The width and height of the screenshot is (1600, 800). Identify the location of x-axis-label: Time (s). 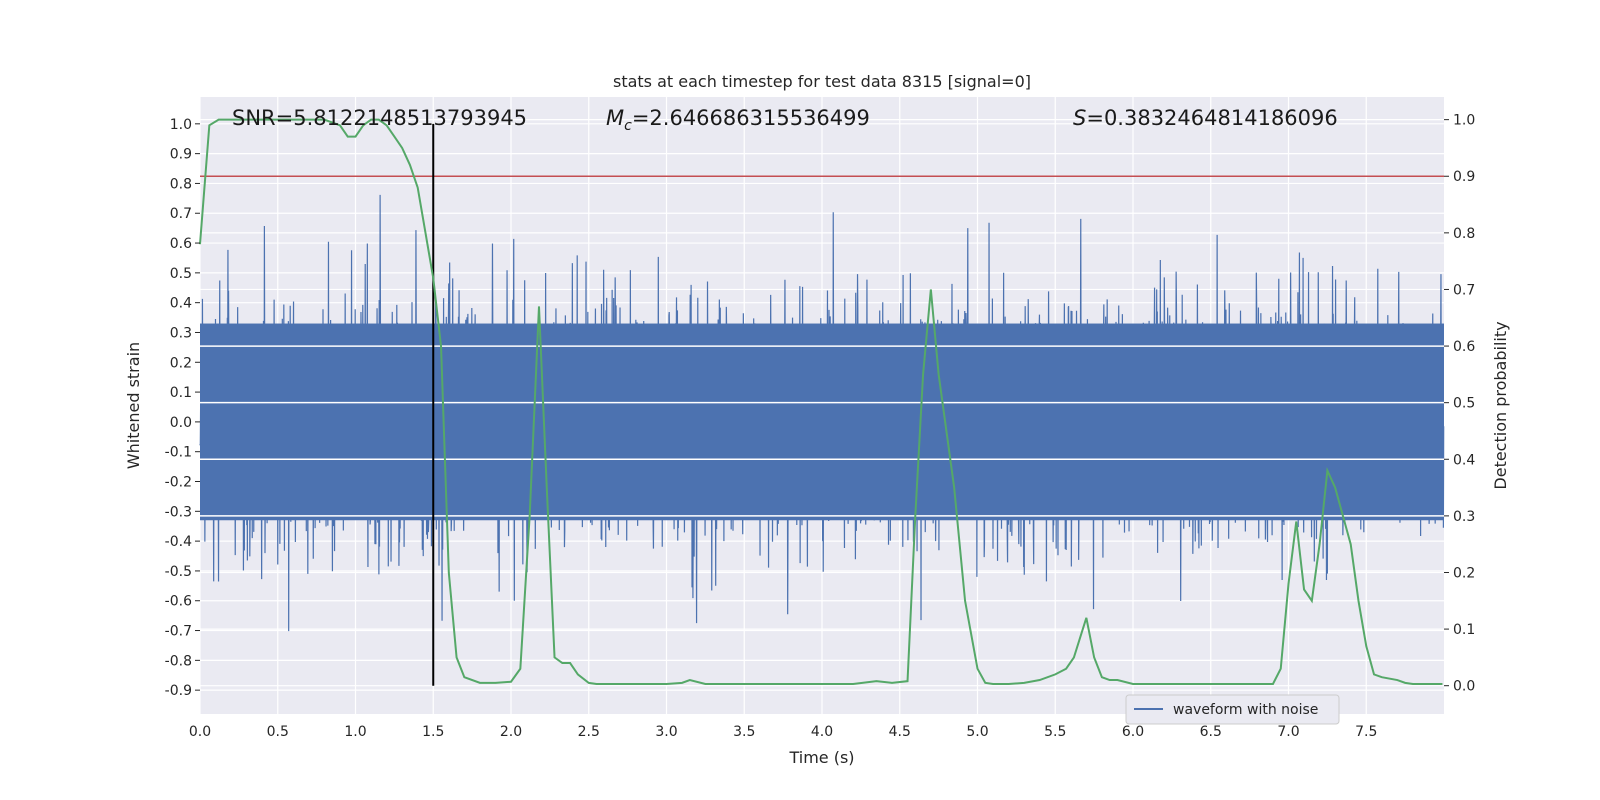
(821, 757).